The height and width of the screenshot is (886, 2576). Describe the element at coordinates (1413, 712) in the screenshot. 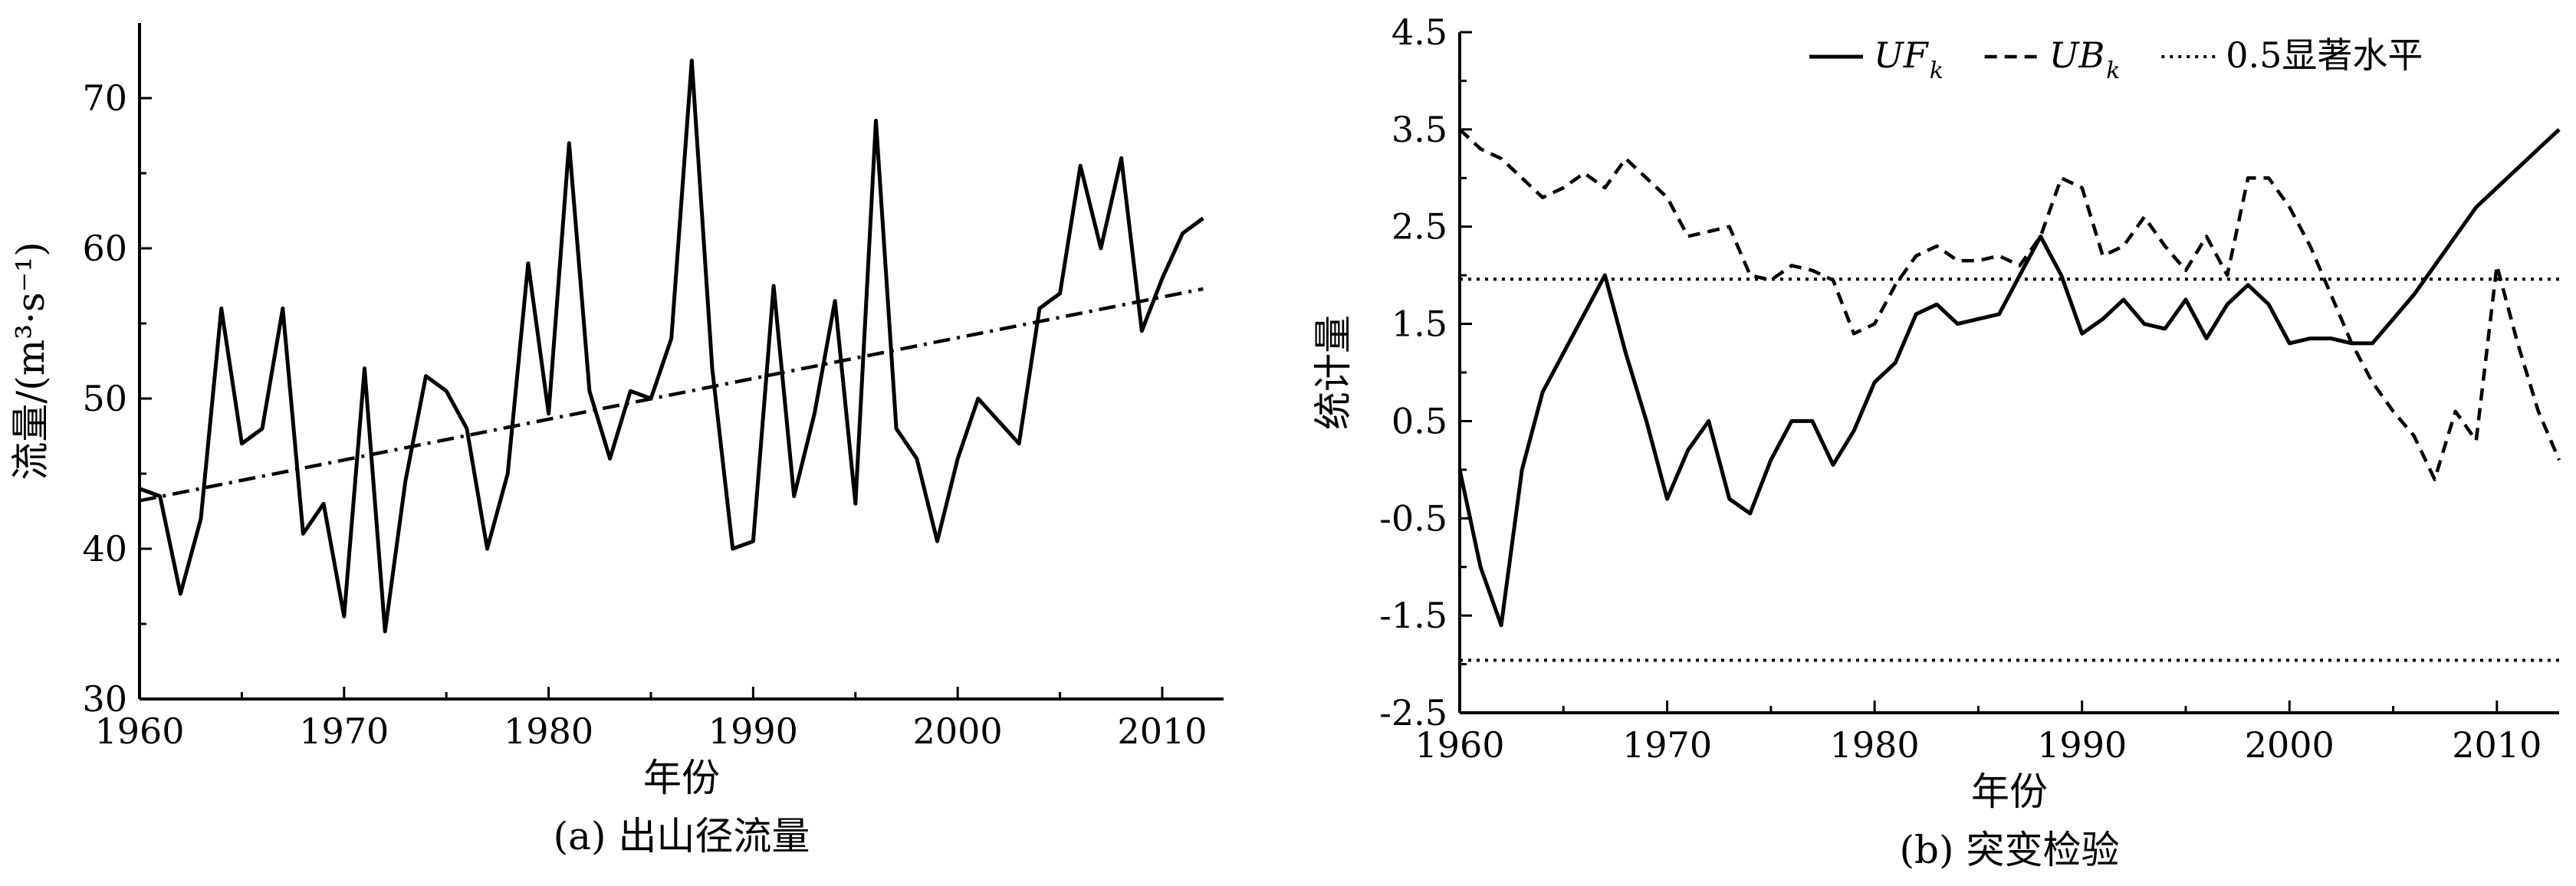

I see `y-tick-label: -2.5` at that location.